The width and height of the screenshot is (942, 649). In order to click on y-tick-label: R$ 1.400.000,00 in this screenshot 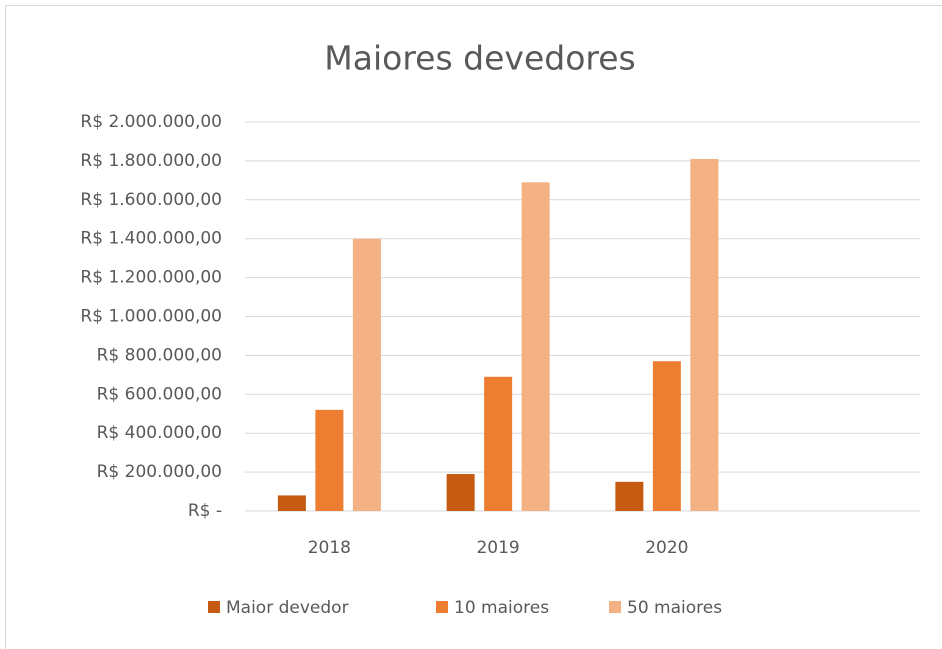, I will do `click(151, 239)`.